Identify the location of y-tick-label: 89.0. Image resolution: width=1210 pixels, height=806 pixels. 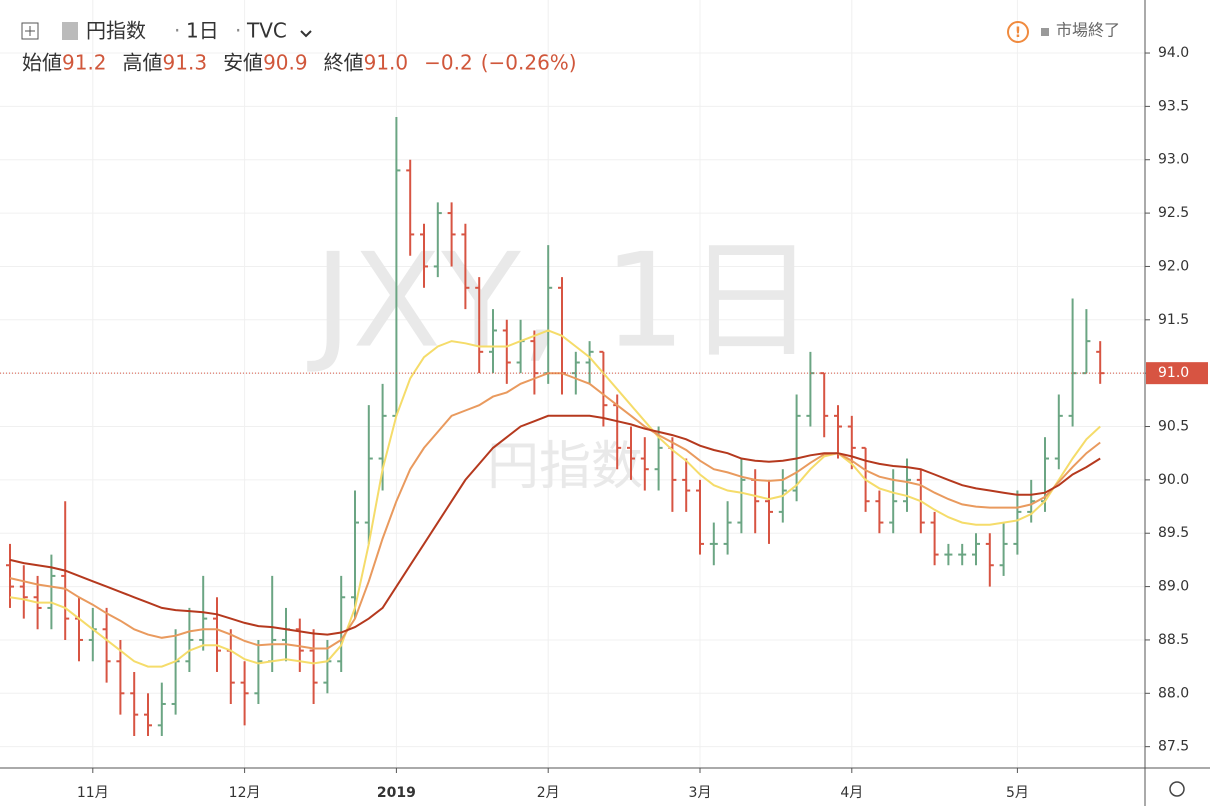
(1173, 587).